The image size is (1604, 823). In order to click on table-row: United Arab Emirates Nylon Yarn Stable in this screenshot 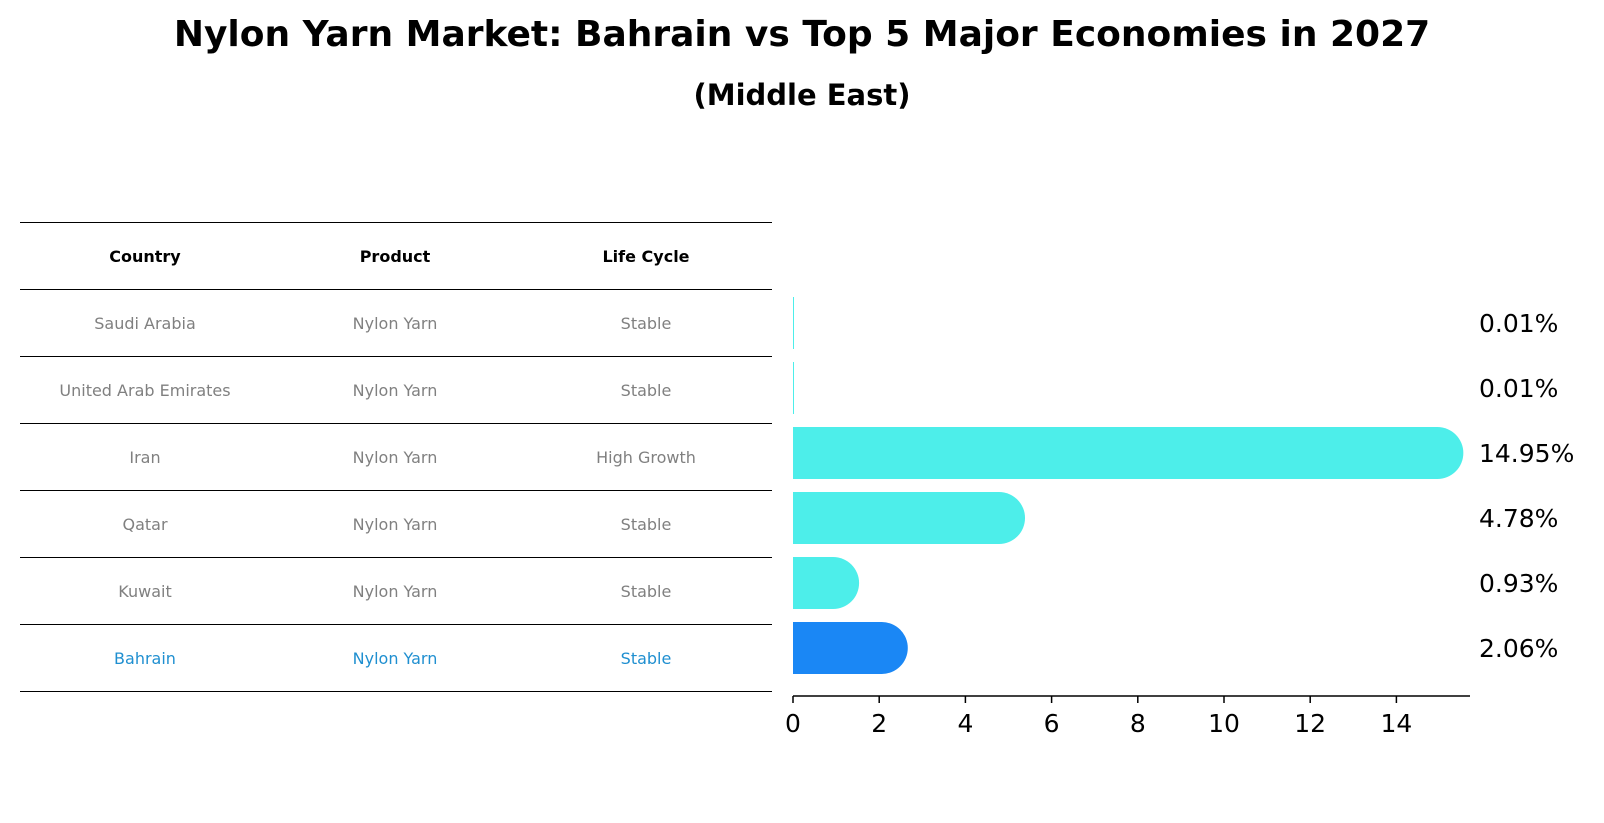, I will do `click(396, 389)`.